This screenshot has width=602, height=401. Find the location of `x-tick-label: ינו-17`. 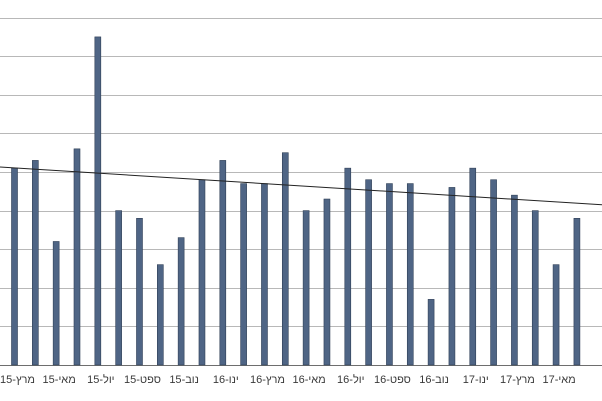

x-tick-label: ינו-17 is located at coordinates (476, 380).